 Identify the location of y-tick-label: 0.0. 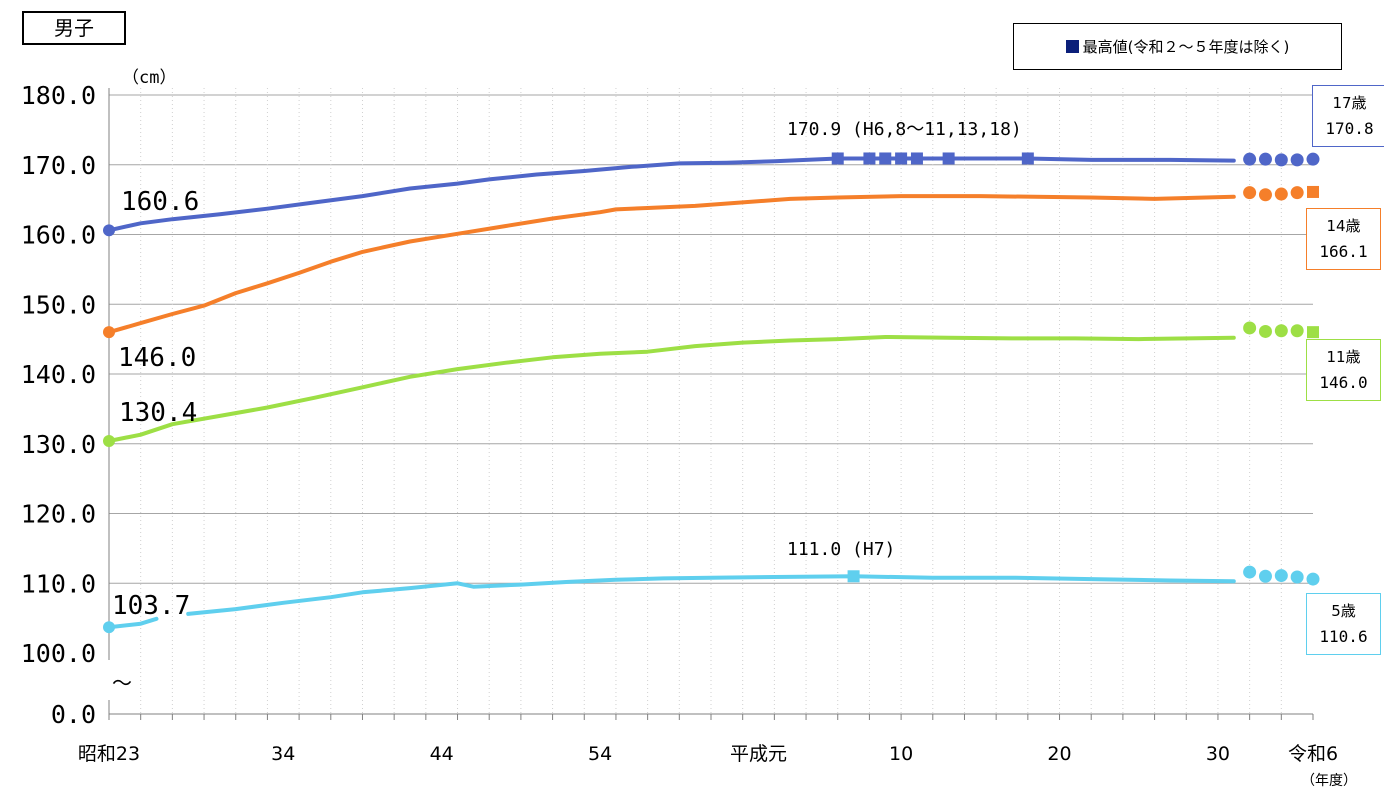
(73, 714).